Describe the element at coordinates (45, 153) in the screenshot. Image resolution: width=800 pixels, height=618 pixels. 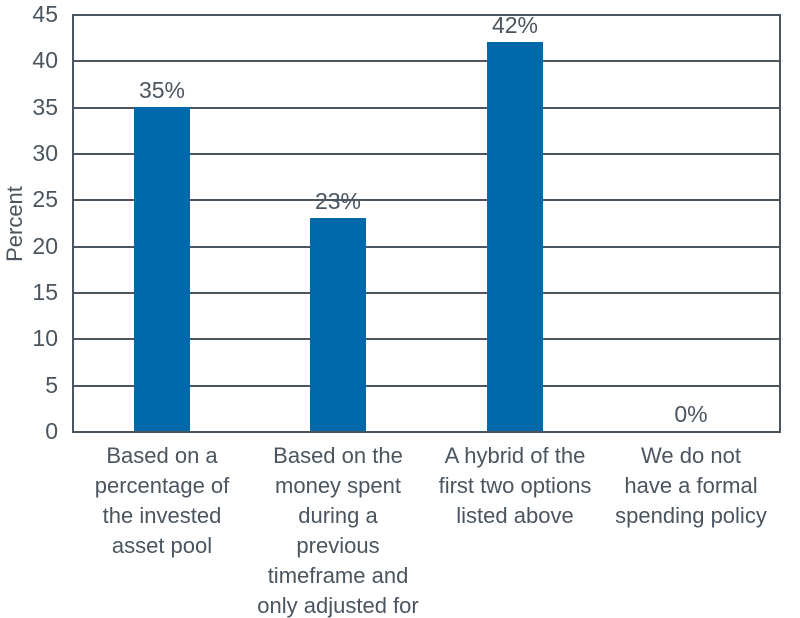
I see `y-tick-label-30: 30` at that location.